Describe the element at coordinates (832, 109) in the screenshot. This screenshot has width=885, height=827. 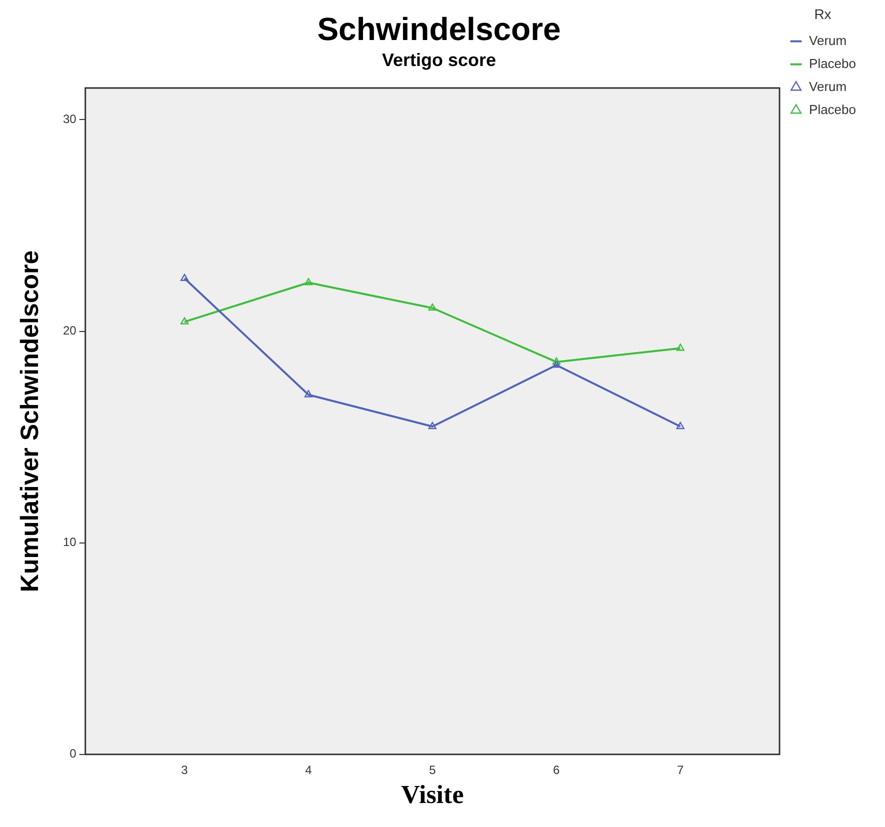
I see `legend-label: Placebo` at that location.